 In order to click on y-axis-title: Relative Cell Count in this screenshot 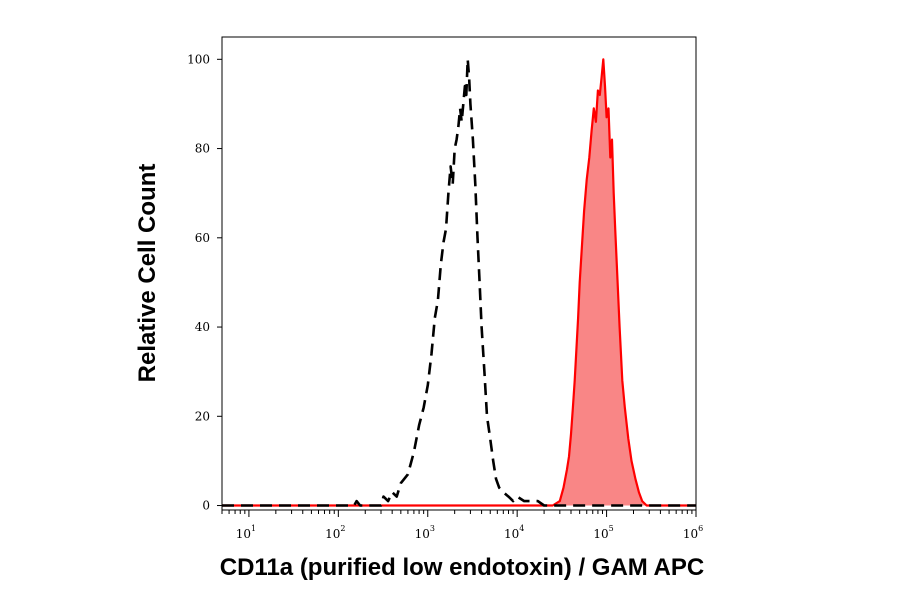, I will do `click(147, 273)`.